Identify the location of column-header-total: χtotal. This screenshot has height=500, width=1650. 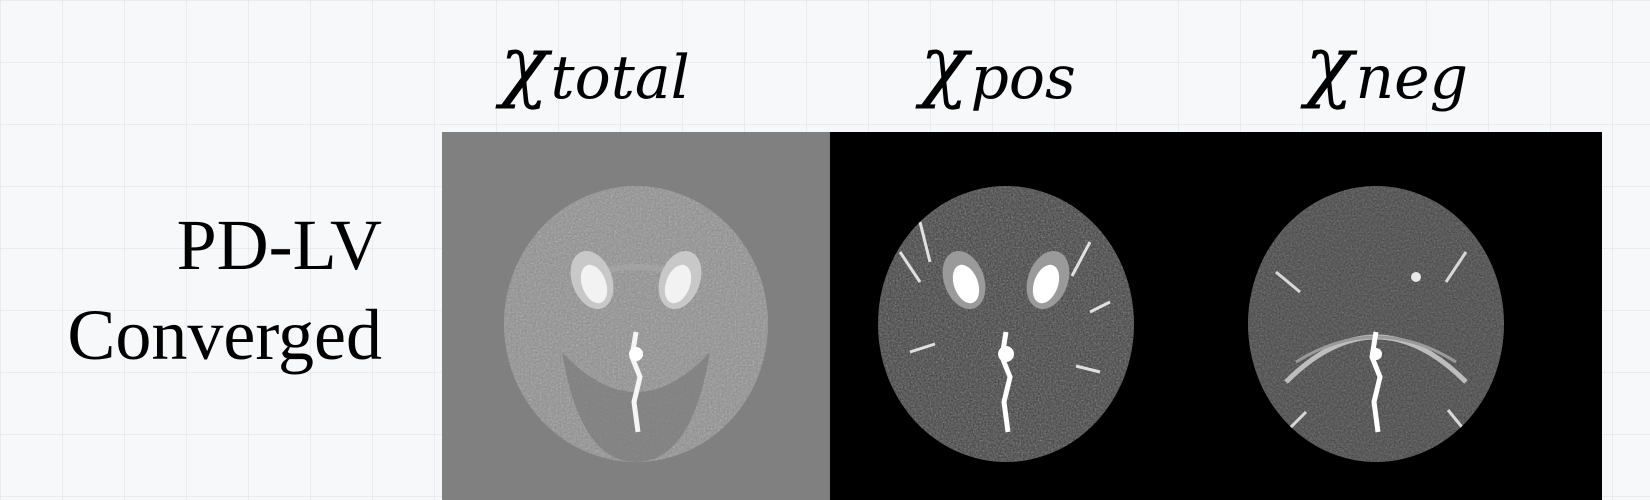
(595, 66).